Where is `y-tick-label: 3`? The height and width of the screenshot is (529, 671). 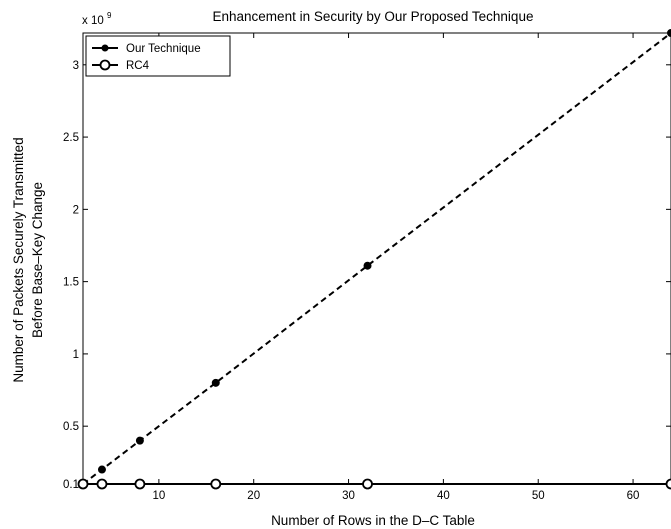 y-tick-label: 3 is located at coordinates (76, 66).